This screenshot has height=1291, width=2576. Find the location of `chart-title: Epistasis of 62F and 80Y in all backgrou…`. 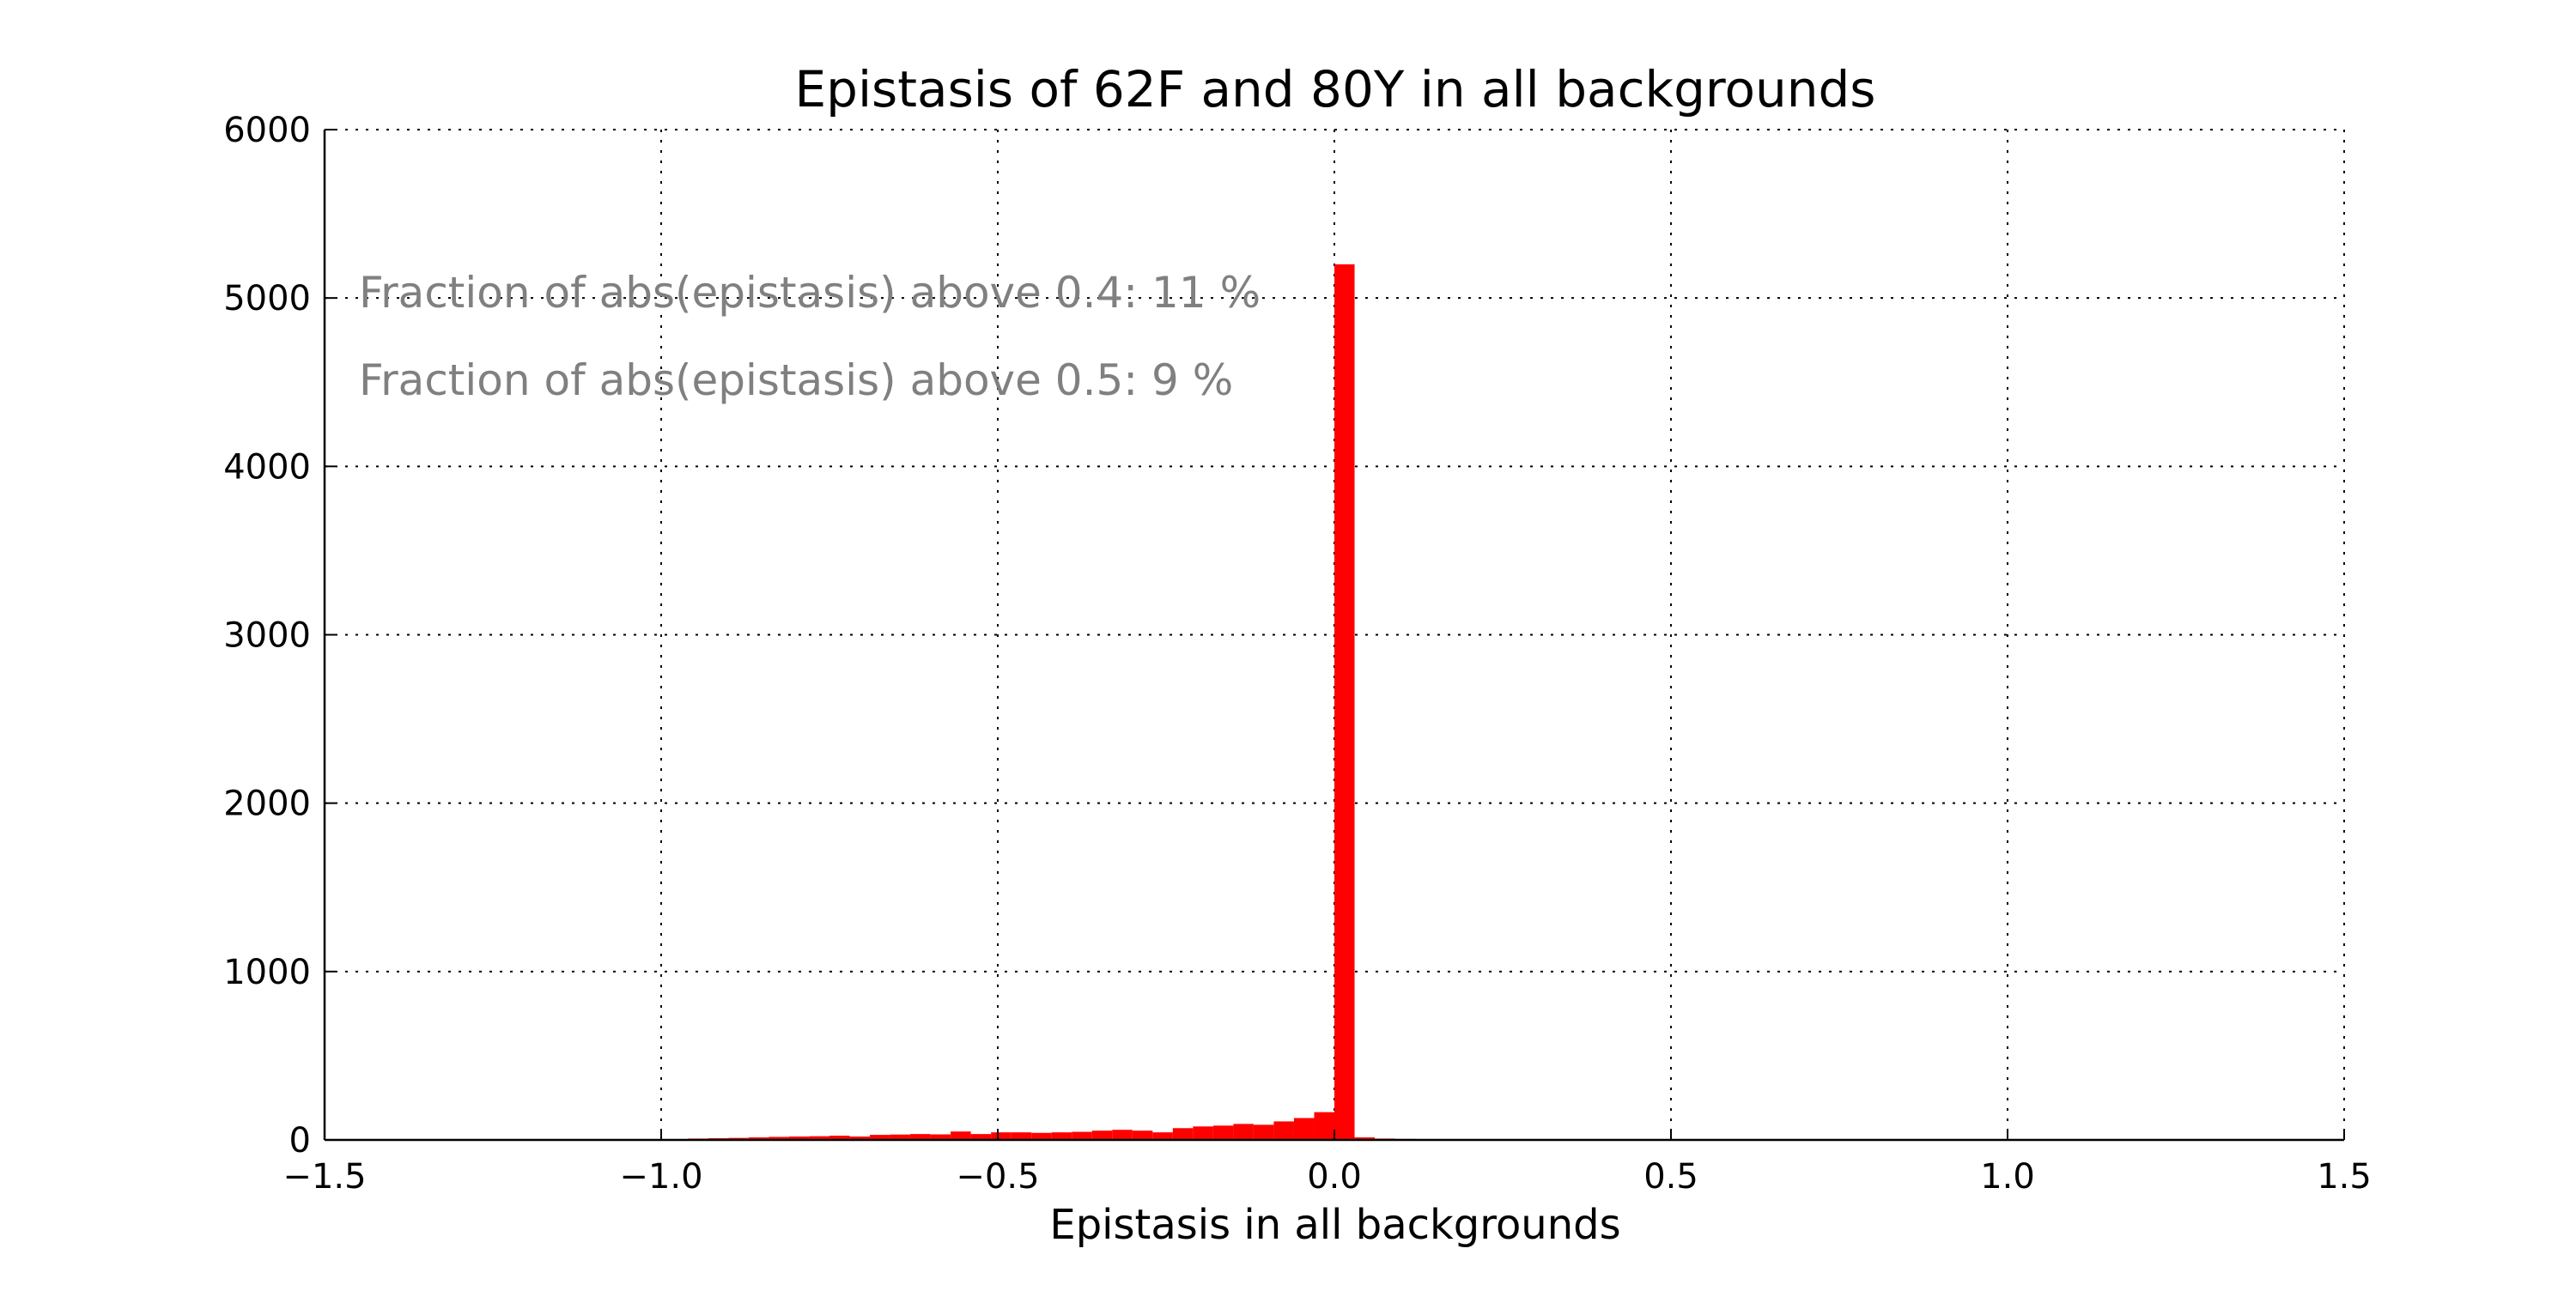

chart-title: Epistasis of 62F and 80Y in all backgrou… is located at coordinates (1334, 89).